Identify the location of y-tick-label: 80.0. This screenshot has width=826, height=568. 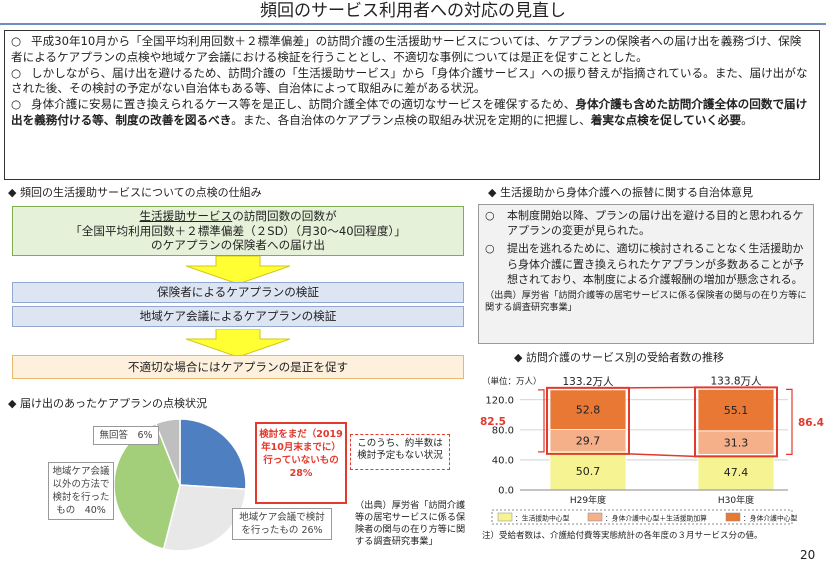
(503, 430).